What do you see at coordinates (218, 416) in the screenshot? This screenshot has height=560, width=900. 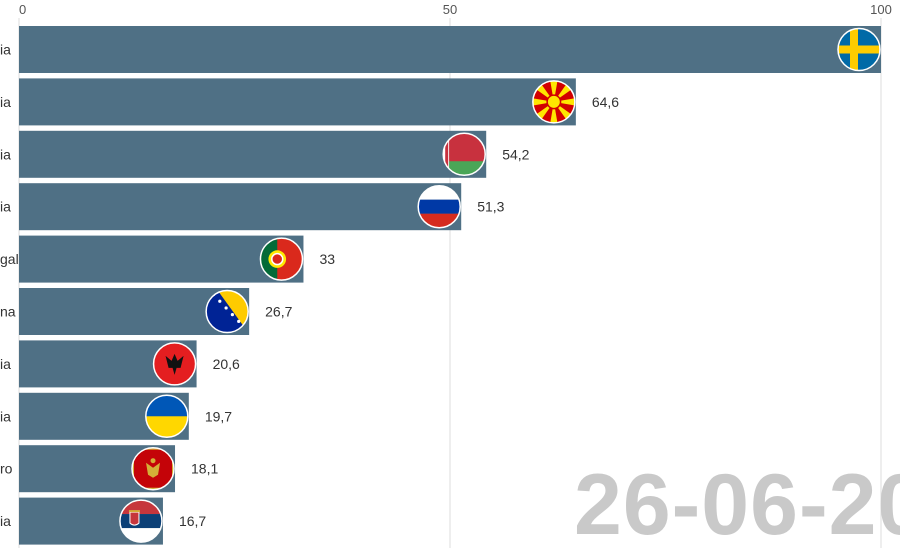 I see `value-label: 19,7` at bounding box center [218, 416].